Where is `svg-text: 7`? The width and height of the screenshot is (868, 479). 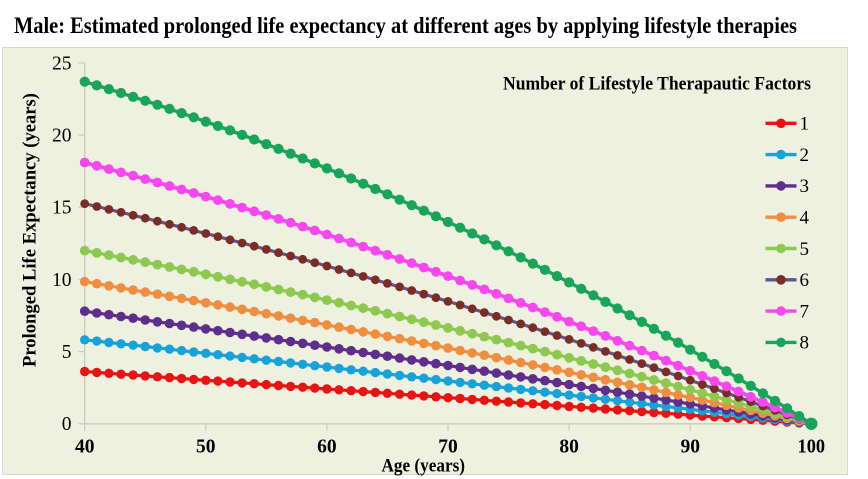 svg-text: 7 is located at coordinates (805, 311).